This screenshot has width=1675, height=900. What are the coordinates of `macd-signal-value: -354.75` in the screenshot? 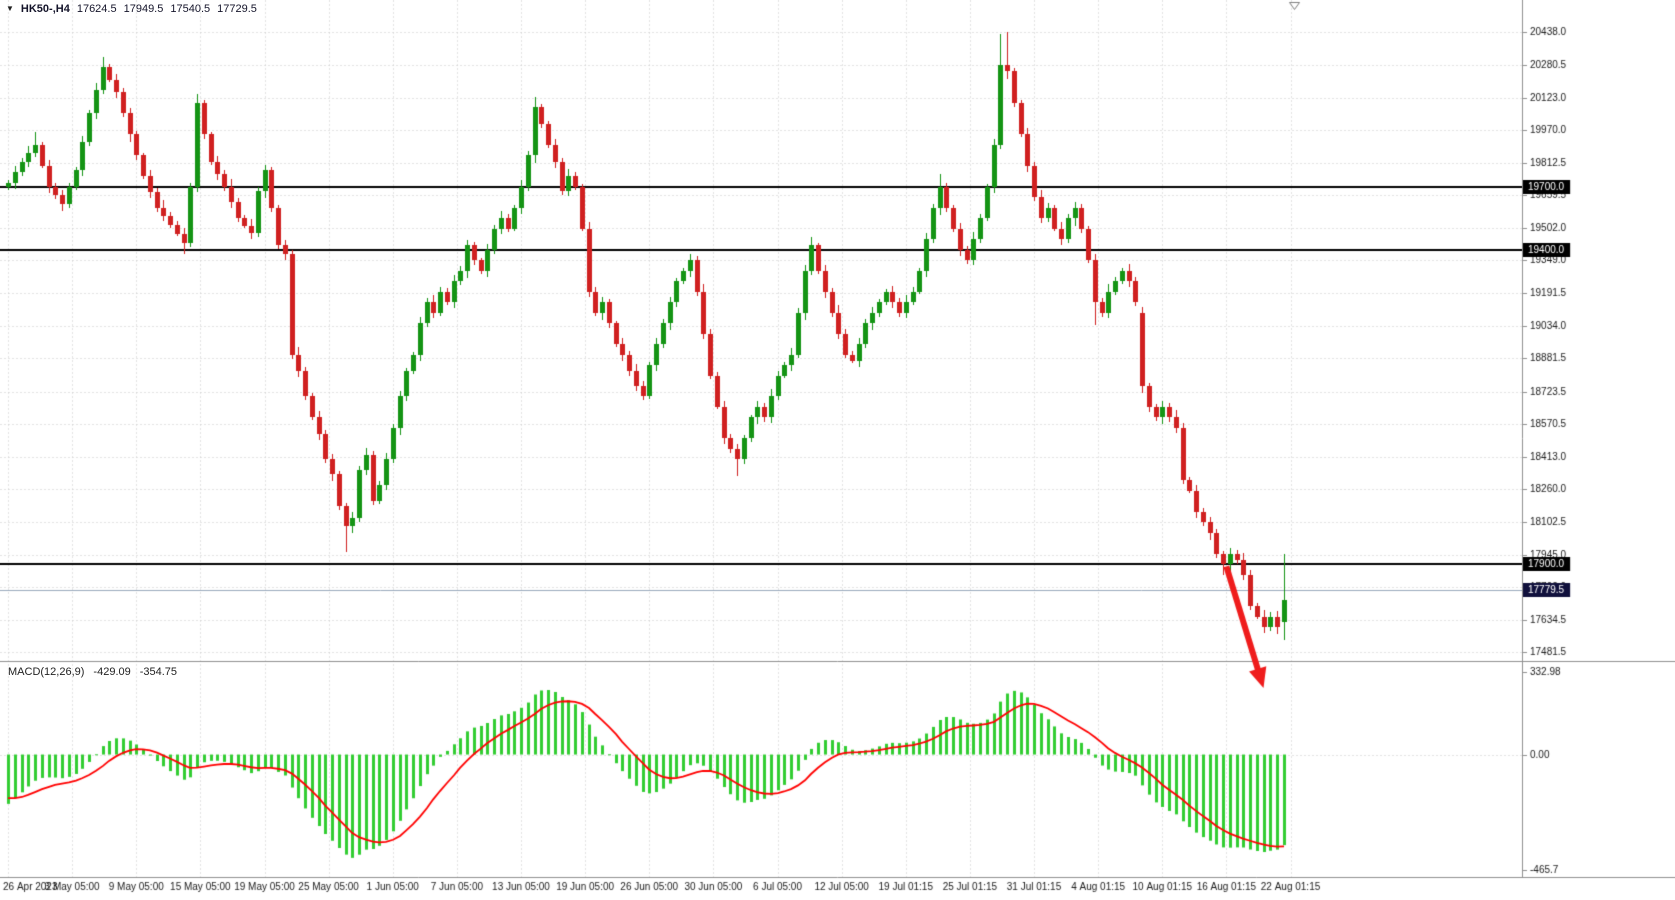 It's located at (158, 672).